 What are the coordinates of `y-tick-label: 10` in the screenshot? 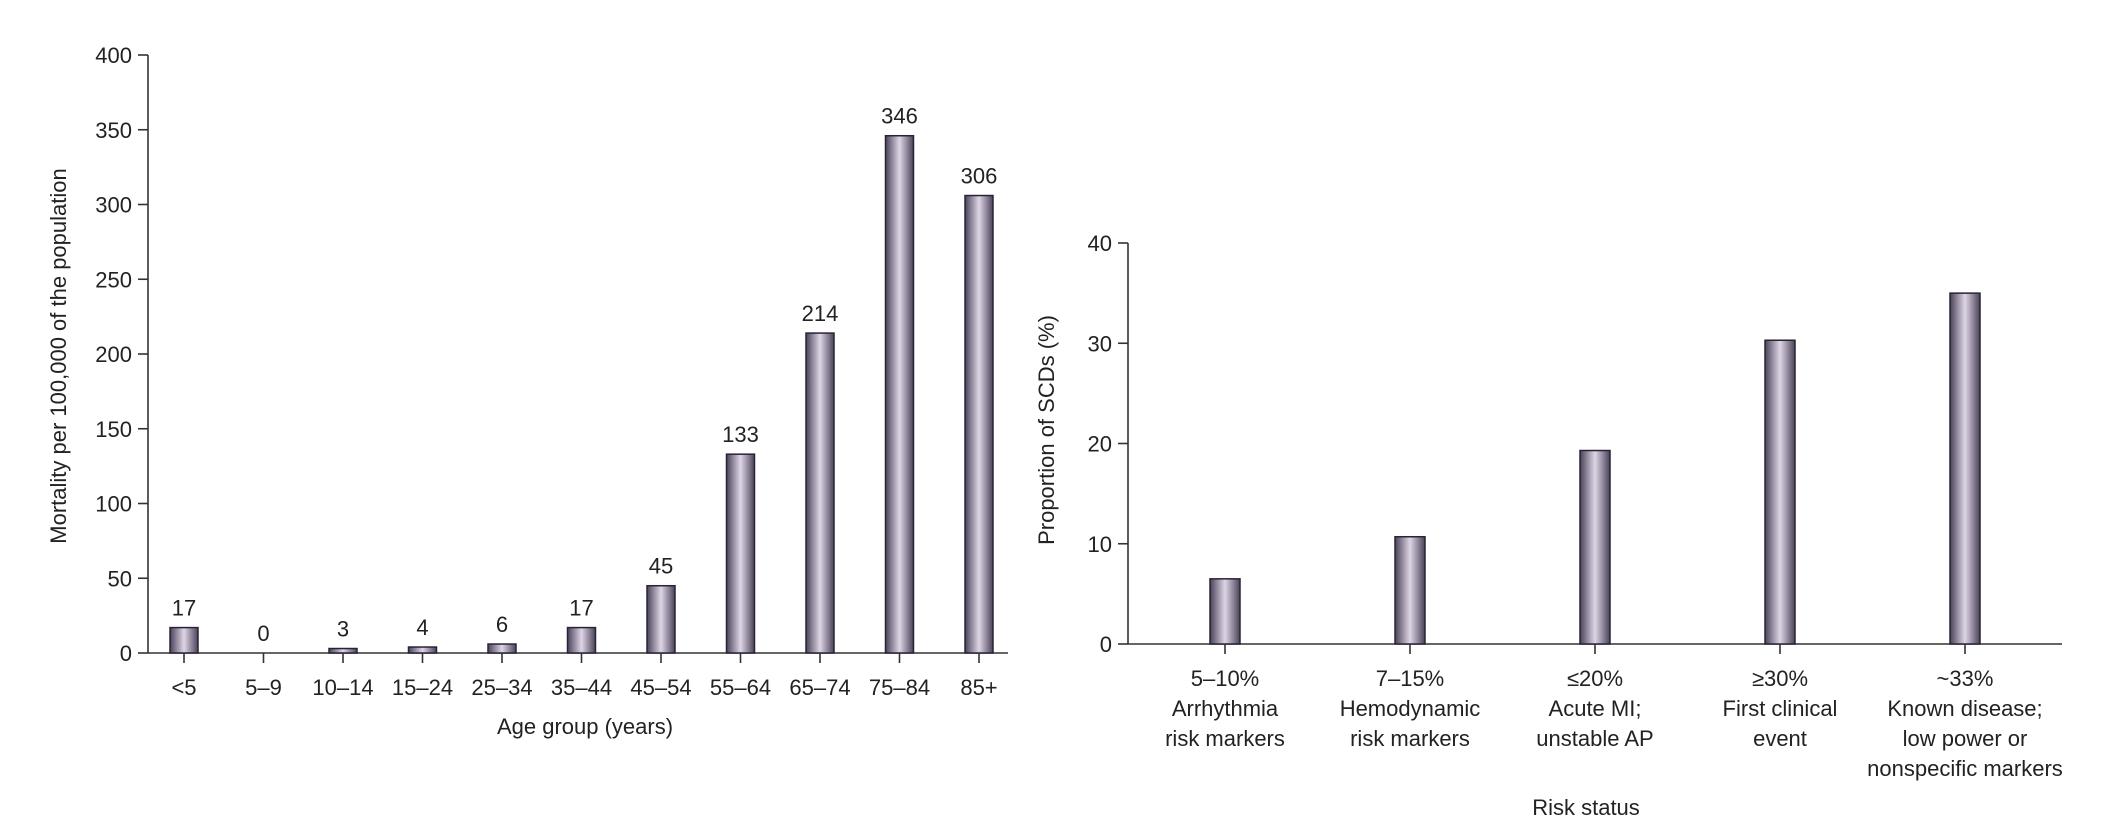 It's located at (1100, 544).